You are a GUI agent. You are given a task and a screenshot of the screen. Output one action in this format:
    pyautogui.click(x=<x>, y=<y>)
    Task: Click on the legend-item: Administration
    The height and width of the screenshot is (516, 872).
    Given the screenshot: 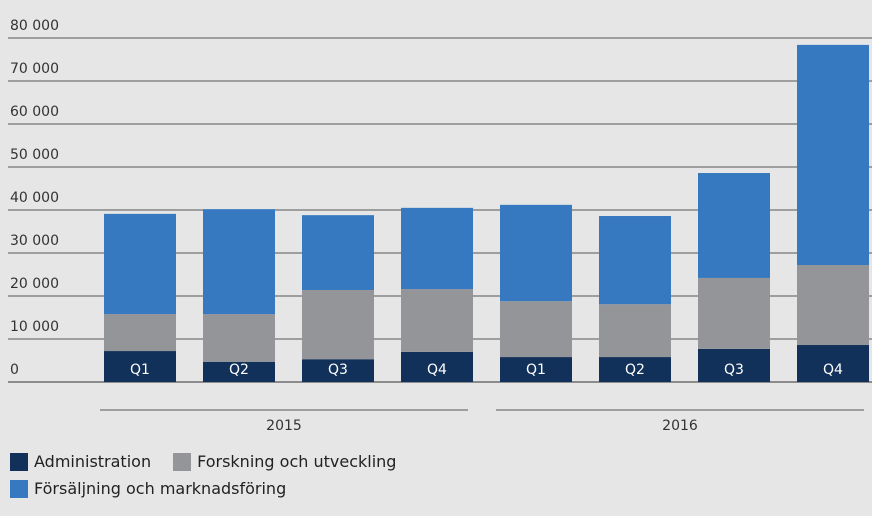 What is the action you would take?
    pyautogui.click(x=80, y=461)
    